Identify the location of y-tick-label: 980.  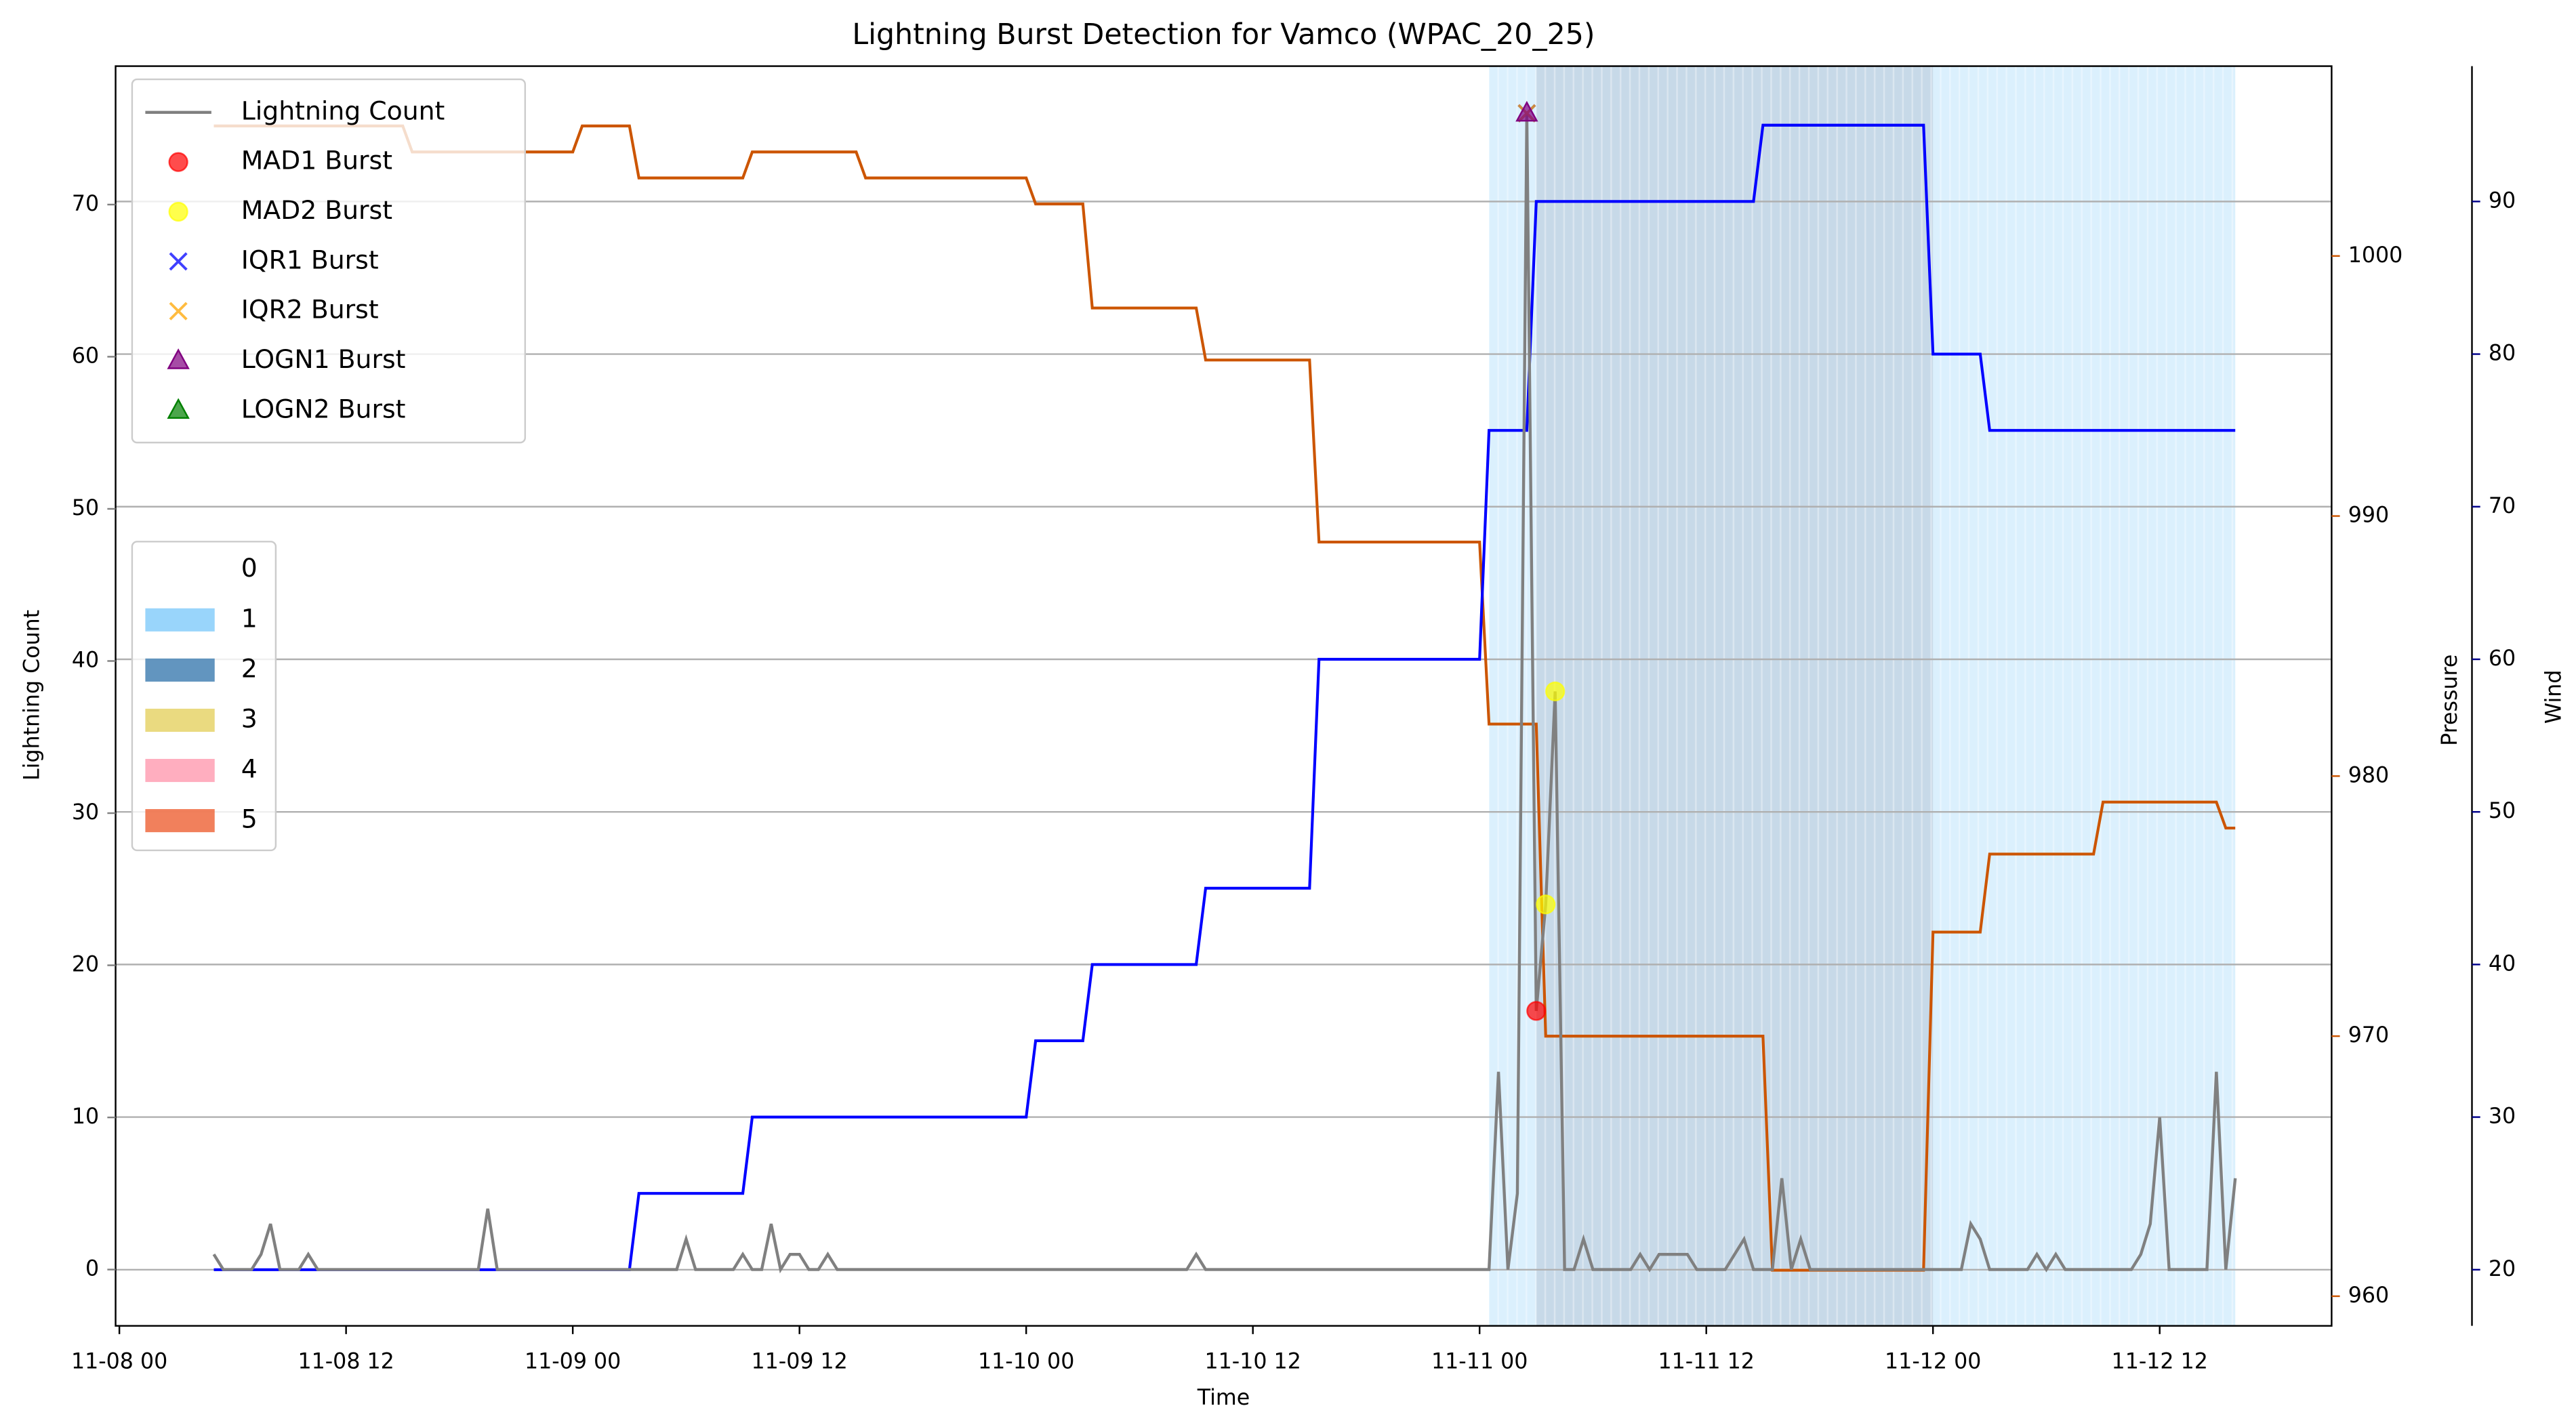
(2368, 775).